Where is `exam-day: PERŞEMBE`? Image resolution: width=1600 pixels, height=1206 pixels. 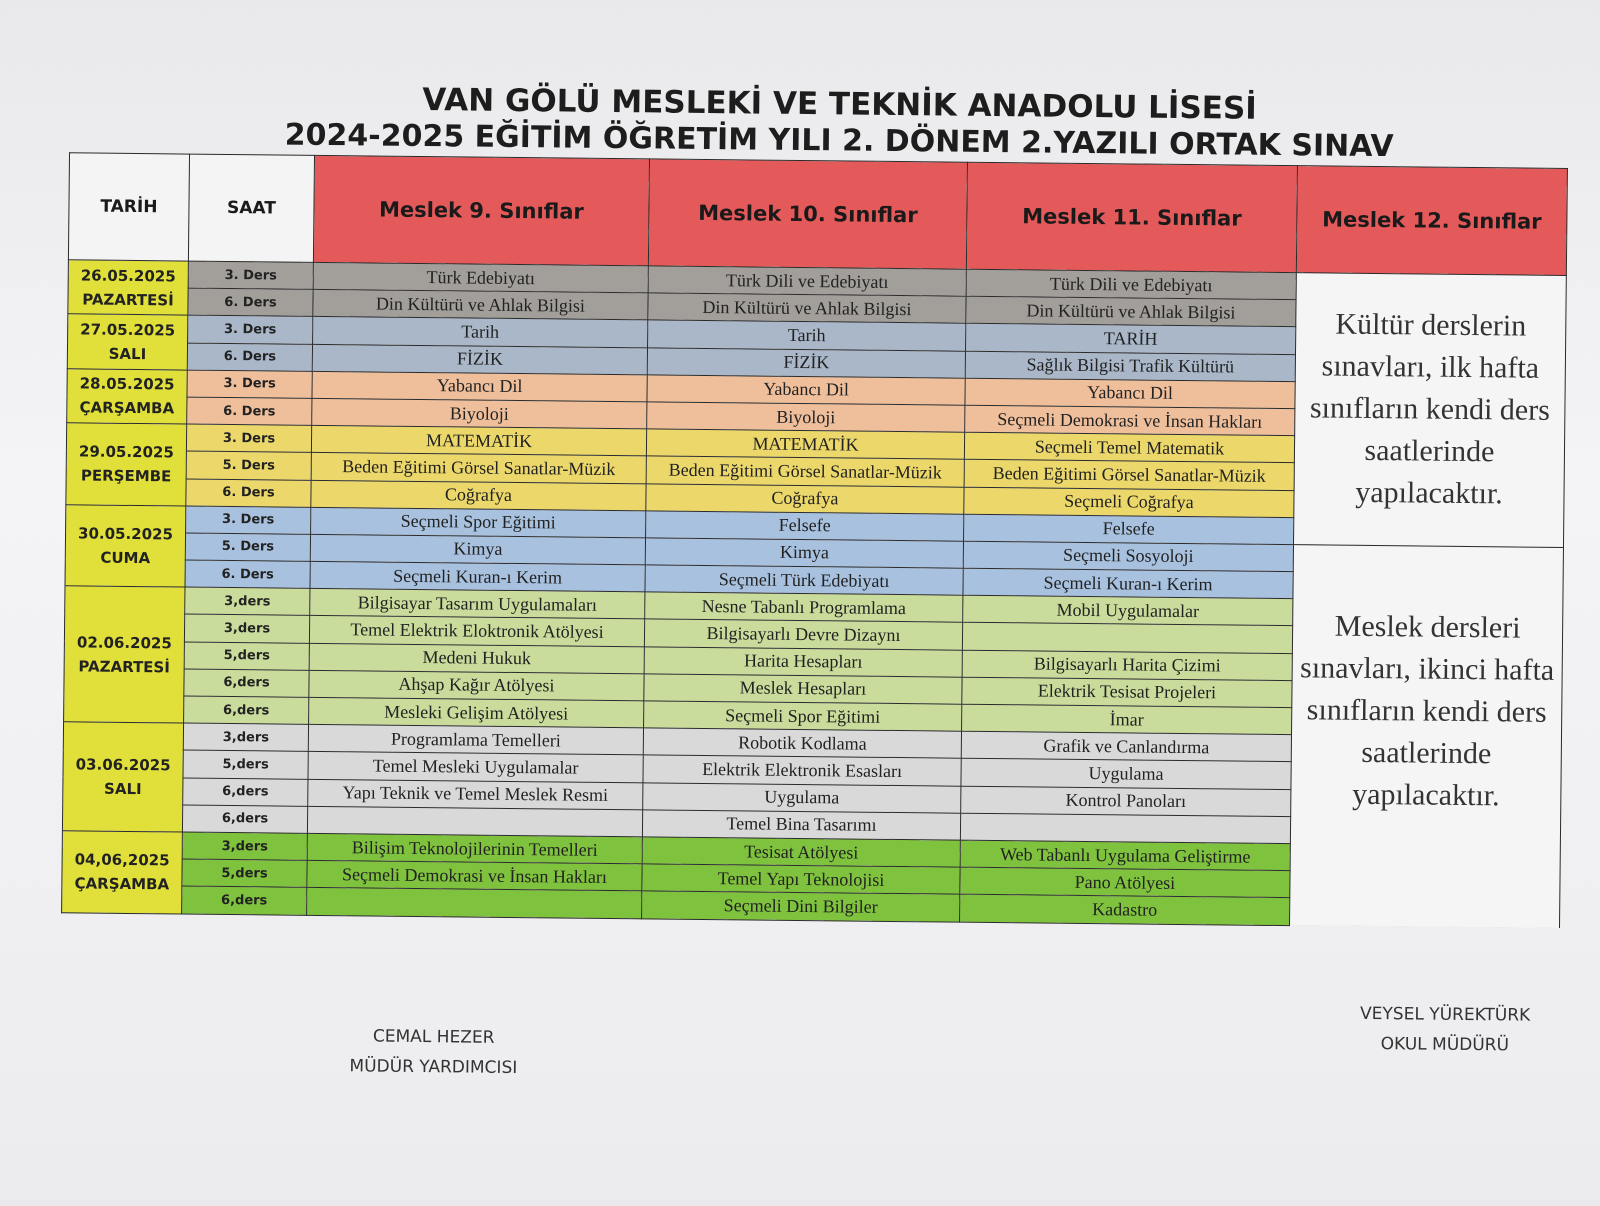 exam-day: PERŞEMBE is located at coordinates (126, 476).